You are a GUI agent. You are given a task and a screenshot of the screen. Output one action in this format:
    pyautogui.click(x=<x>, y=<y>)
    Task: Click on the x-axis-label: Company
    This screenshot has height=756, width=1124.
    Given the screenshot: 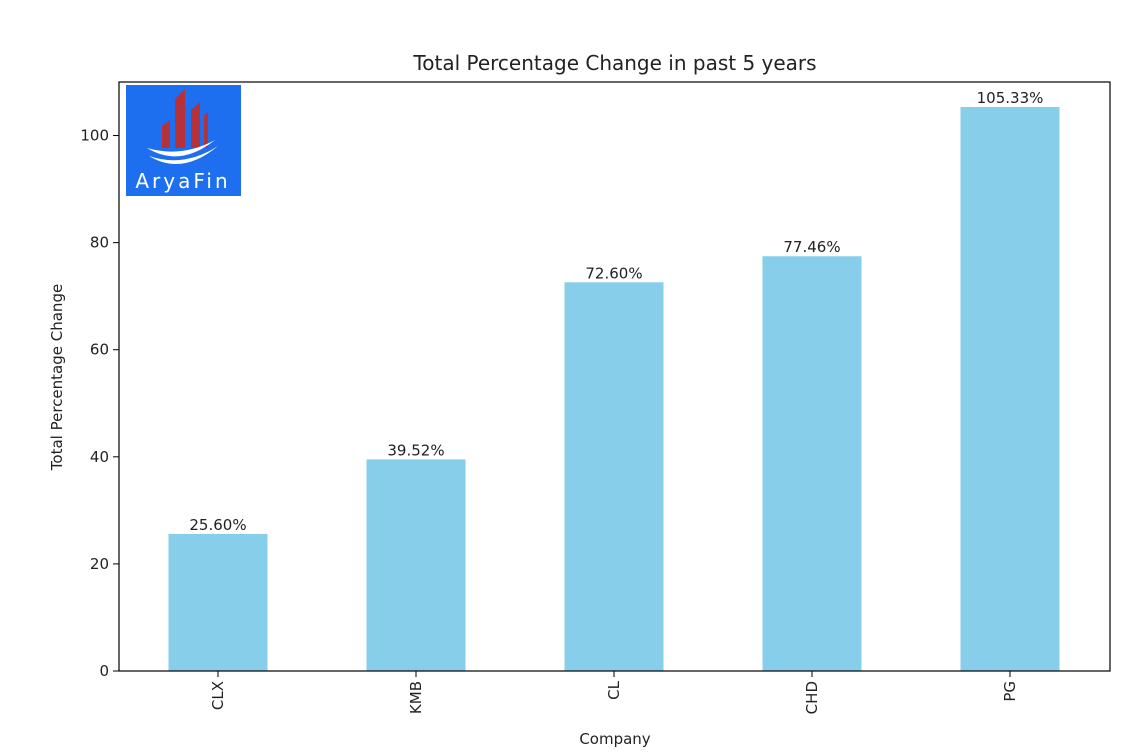 What is the action you would take?
    pyautogui.click(x=614, y=739)
    